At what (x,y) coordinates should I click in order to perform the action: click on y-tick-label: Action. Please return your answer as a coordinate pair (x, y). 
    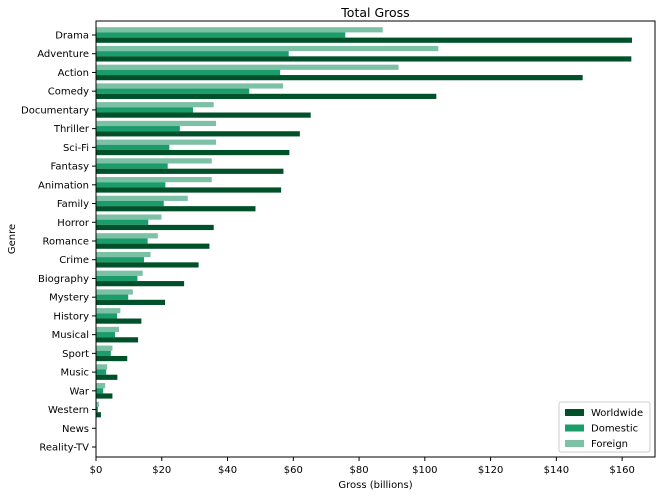
    Looking at the image, I should click on (73, 73).